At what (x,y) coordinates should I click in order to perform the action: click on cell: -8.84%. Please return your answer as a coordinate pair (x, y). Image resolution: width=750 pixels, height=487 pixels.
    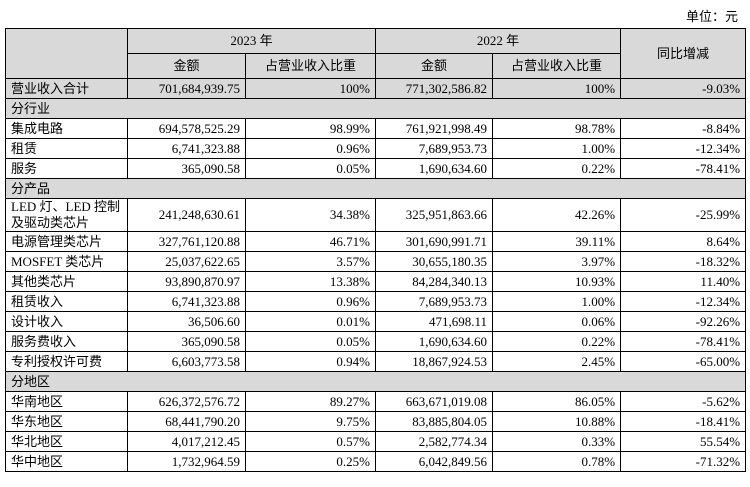
    Looking at the image, I should click on (683, 128).